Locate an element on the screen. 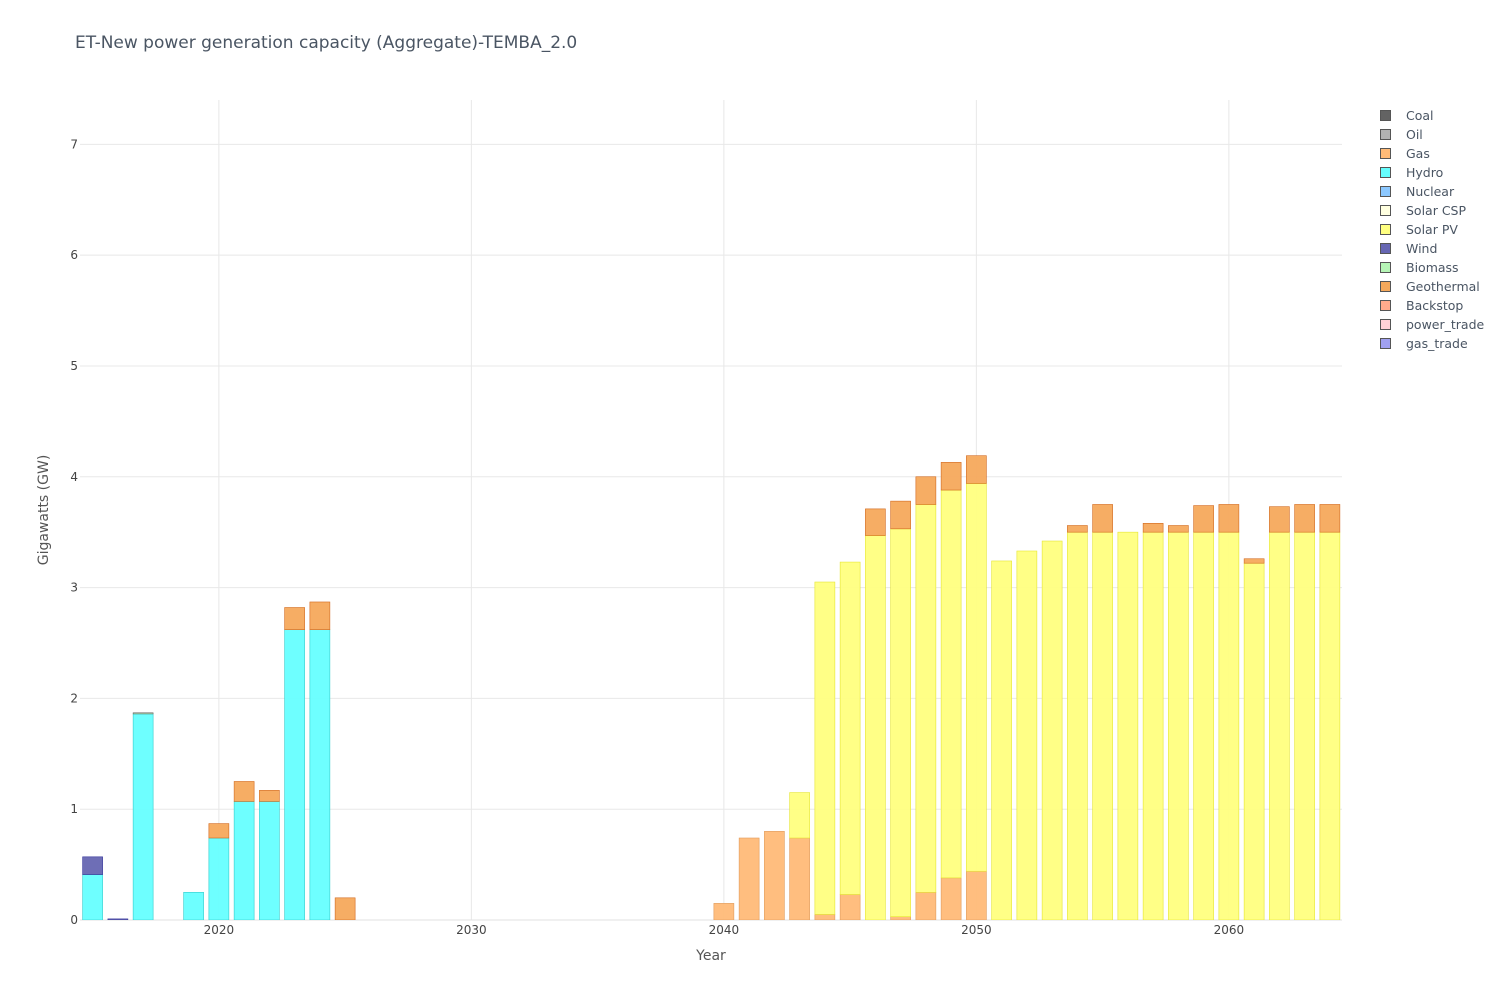 This screenshot has width=1500, height=1000. legend-label: Hydro is located at coordinates (1425, 172).